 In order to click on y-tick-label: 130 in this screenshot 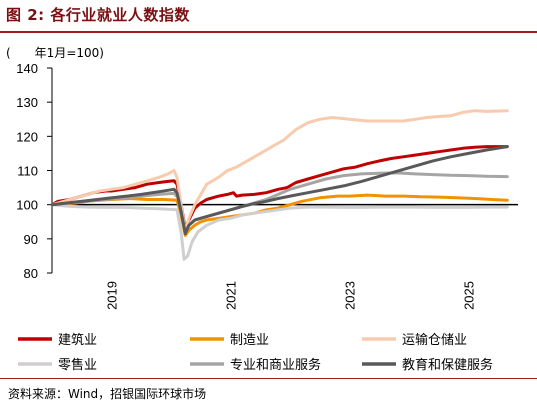, I will do `click(27, 102)`.